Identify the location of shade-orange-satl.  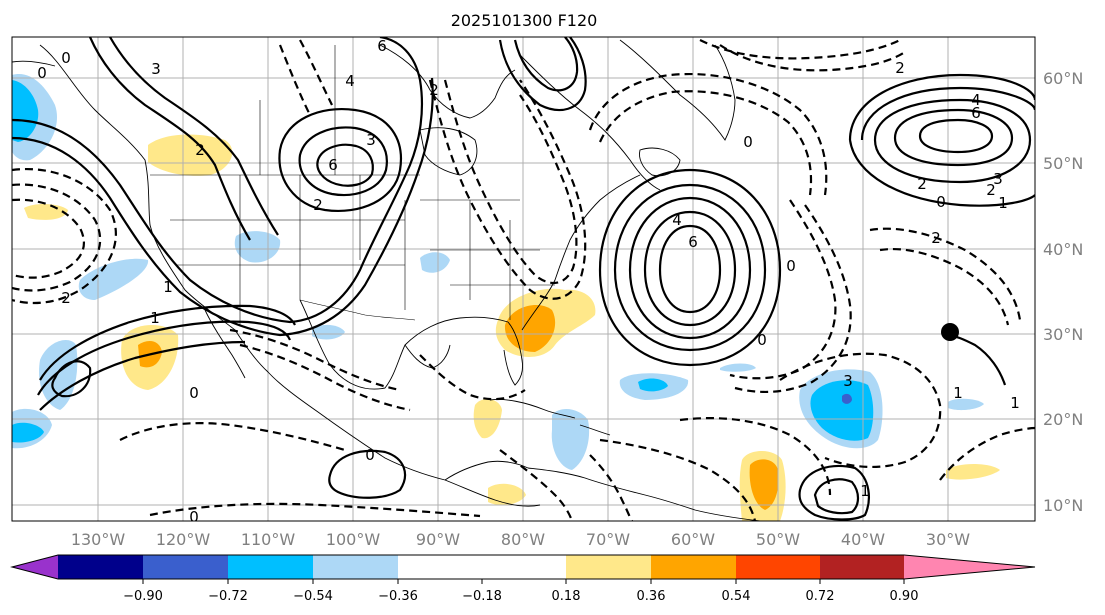
(764, 484).